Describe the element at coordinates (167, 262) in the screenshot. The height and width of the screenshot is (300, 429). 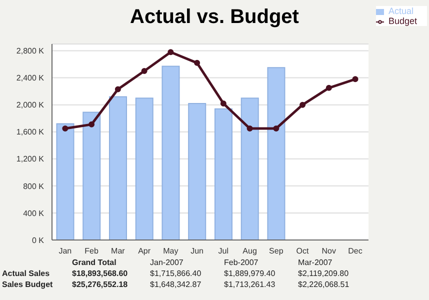
I see `text: Jan-2007` at that location.